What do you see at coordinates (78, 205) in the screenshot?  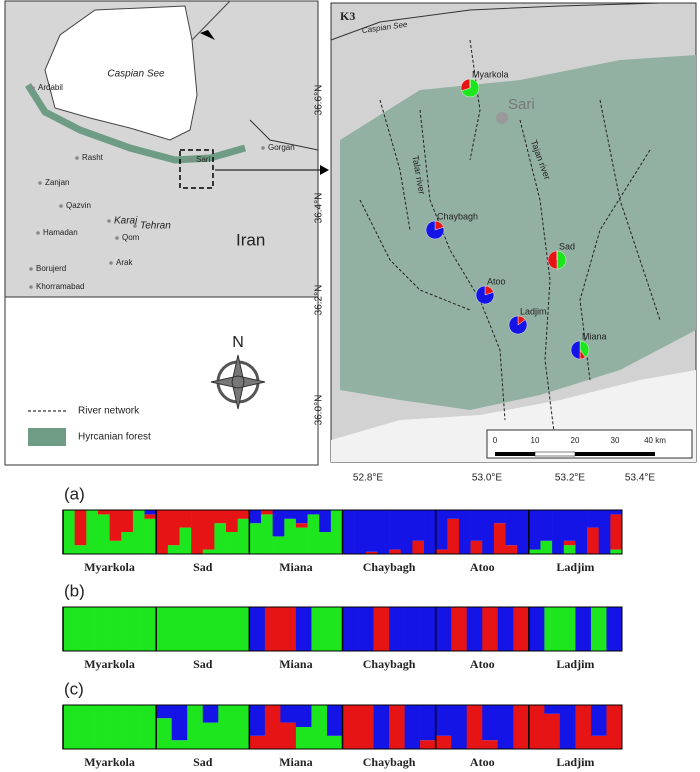 I see `place-label: Qazvin` at bounding box center [78, 205].